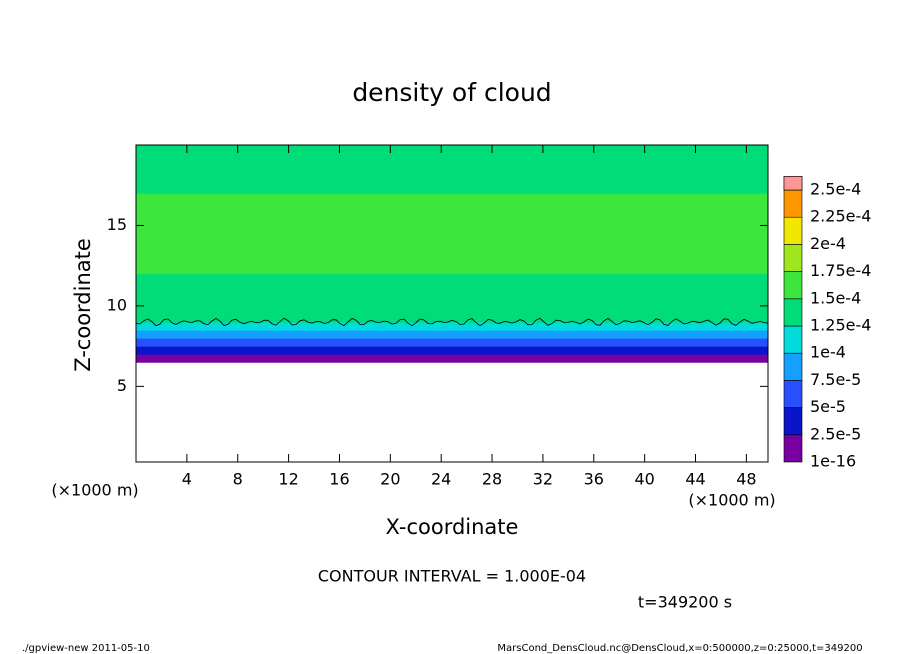  I want to click on colorbar-label: 7.5e-5, so click(835, 379).